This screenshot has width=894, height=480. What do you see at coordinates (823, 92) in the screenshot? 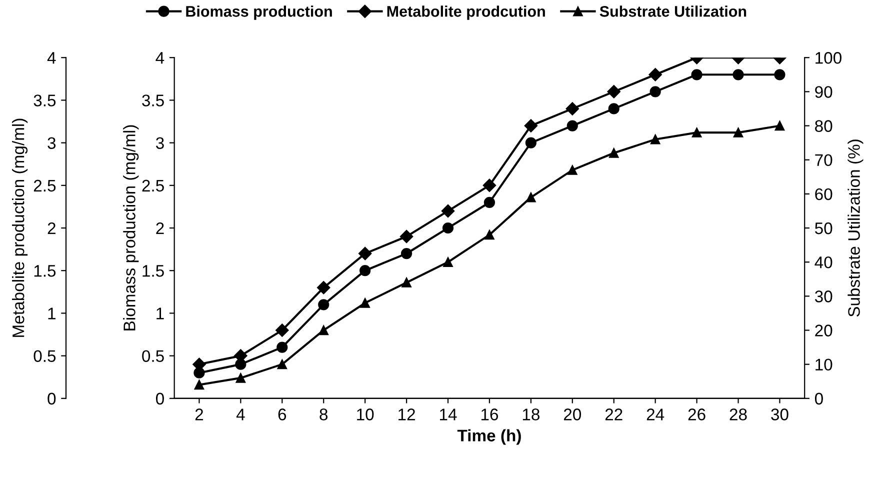
I see `y2-tick-label: 90` at bounding box center [823, 92].